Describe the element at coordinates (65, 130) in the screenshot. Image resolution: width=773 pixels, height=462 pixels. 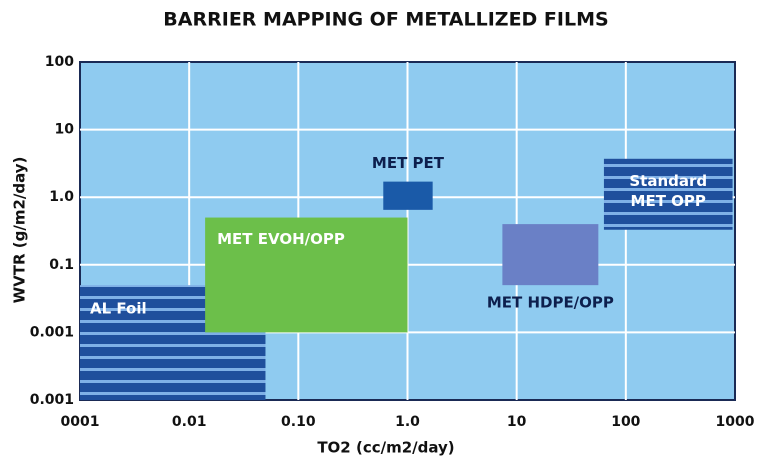
I see `y-tick-label: 10` at that location.